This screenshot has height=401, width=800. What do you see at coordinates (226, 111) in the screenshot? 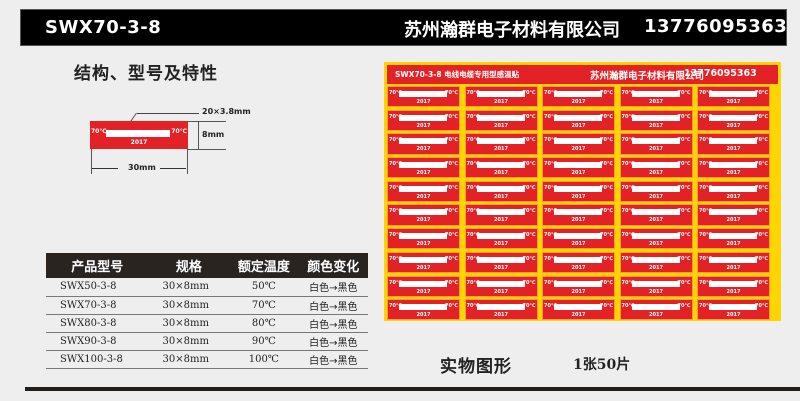
I see `window-size-label: 20×3.8mm` at bounding box center [226, 111].